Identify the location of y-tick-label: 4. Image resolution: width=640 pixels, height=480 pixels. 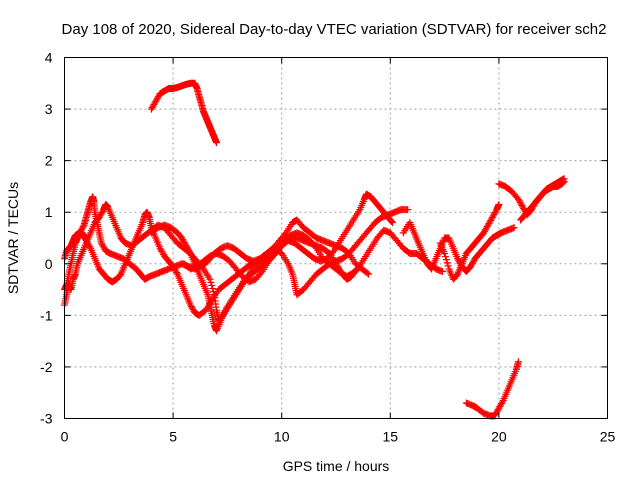
(49, 58).